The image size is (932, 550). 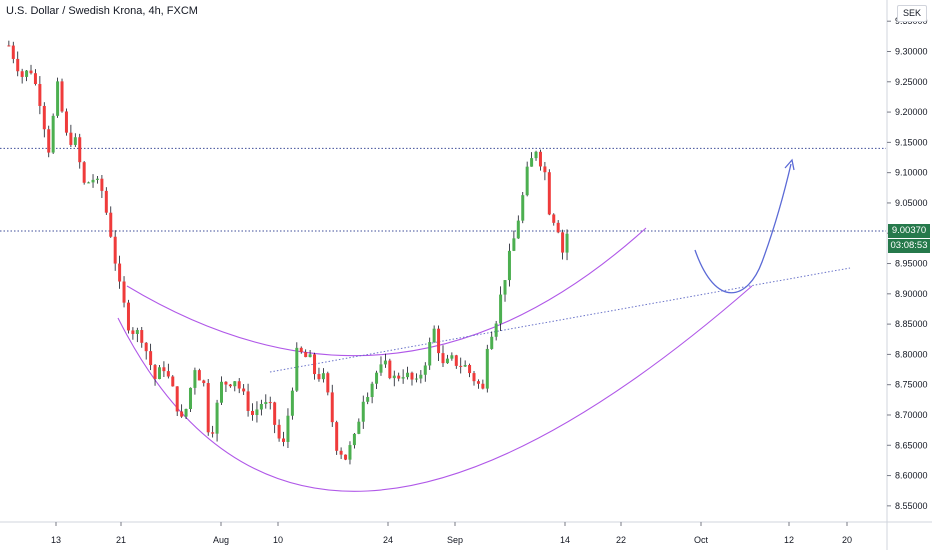 I want to click on currency-button: SEK, so click(x=912, y=13).